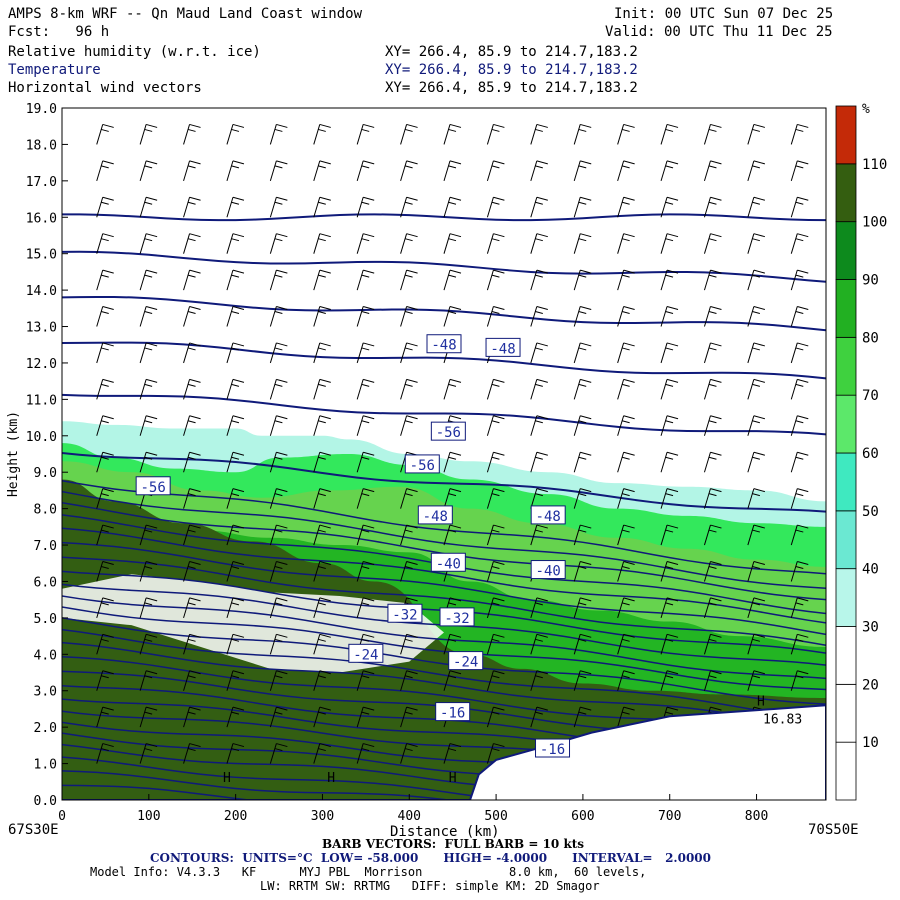 The height and width of the screenshot is (900, 900). I want to click on temperature-label: -40, so click(448, 564).